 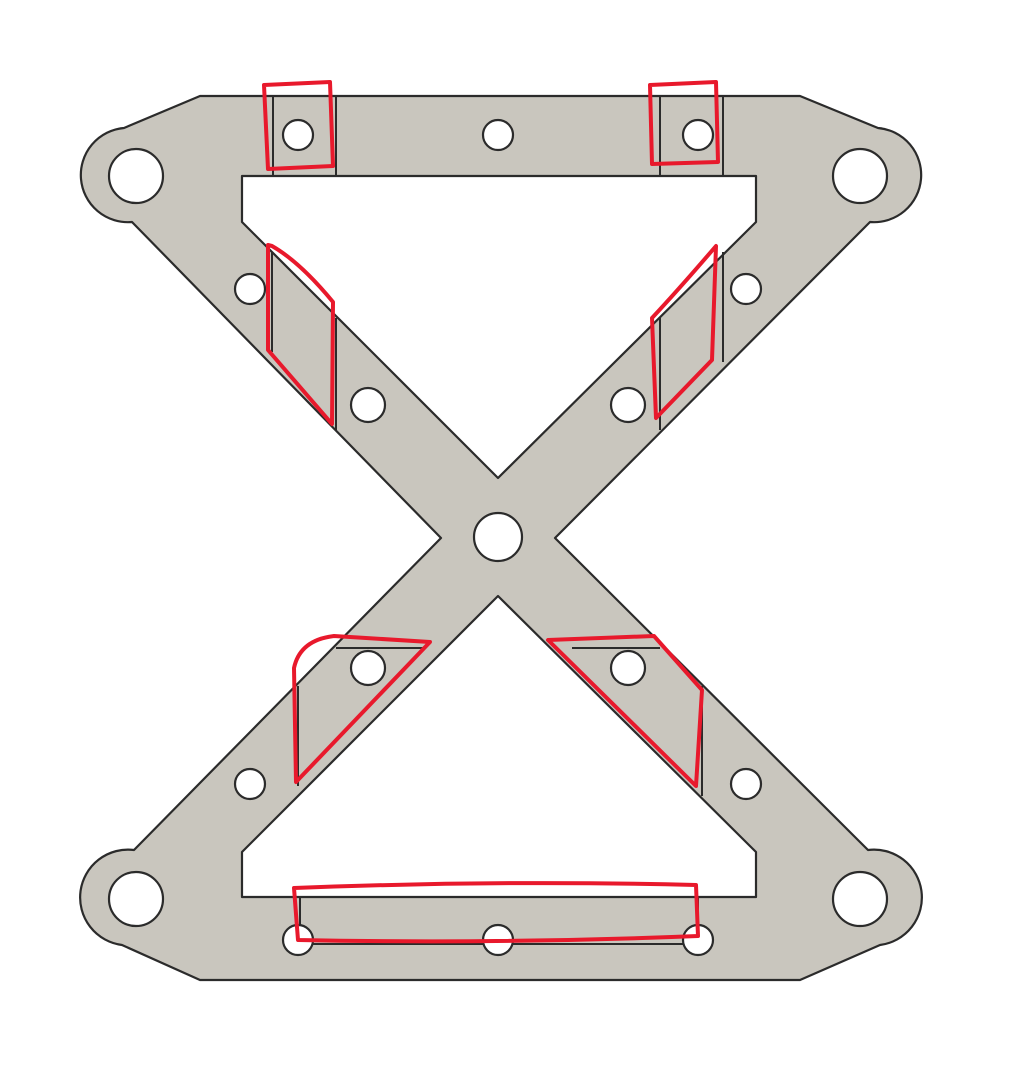 I want to click on hole-lower-left-outer, so click(x=250, y=784).